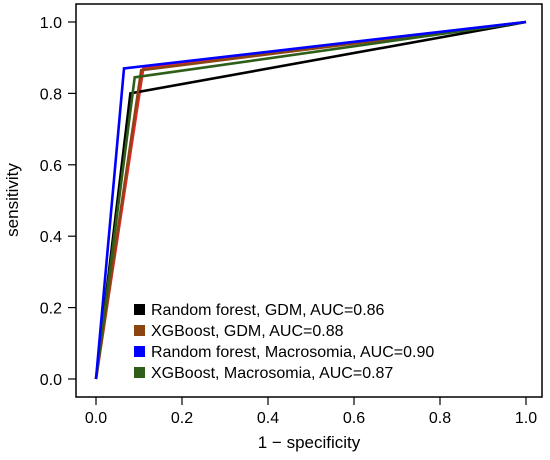 The width and height of the screenshot is (550, 460). What do you see at coordinates (51, 23) in the screenshot?
I see `y-tick-label: 1.0` at bounding box center [51, 23].